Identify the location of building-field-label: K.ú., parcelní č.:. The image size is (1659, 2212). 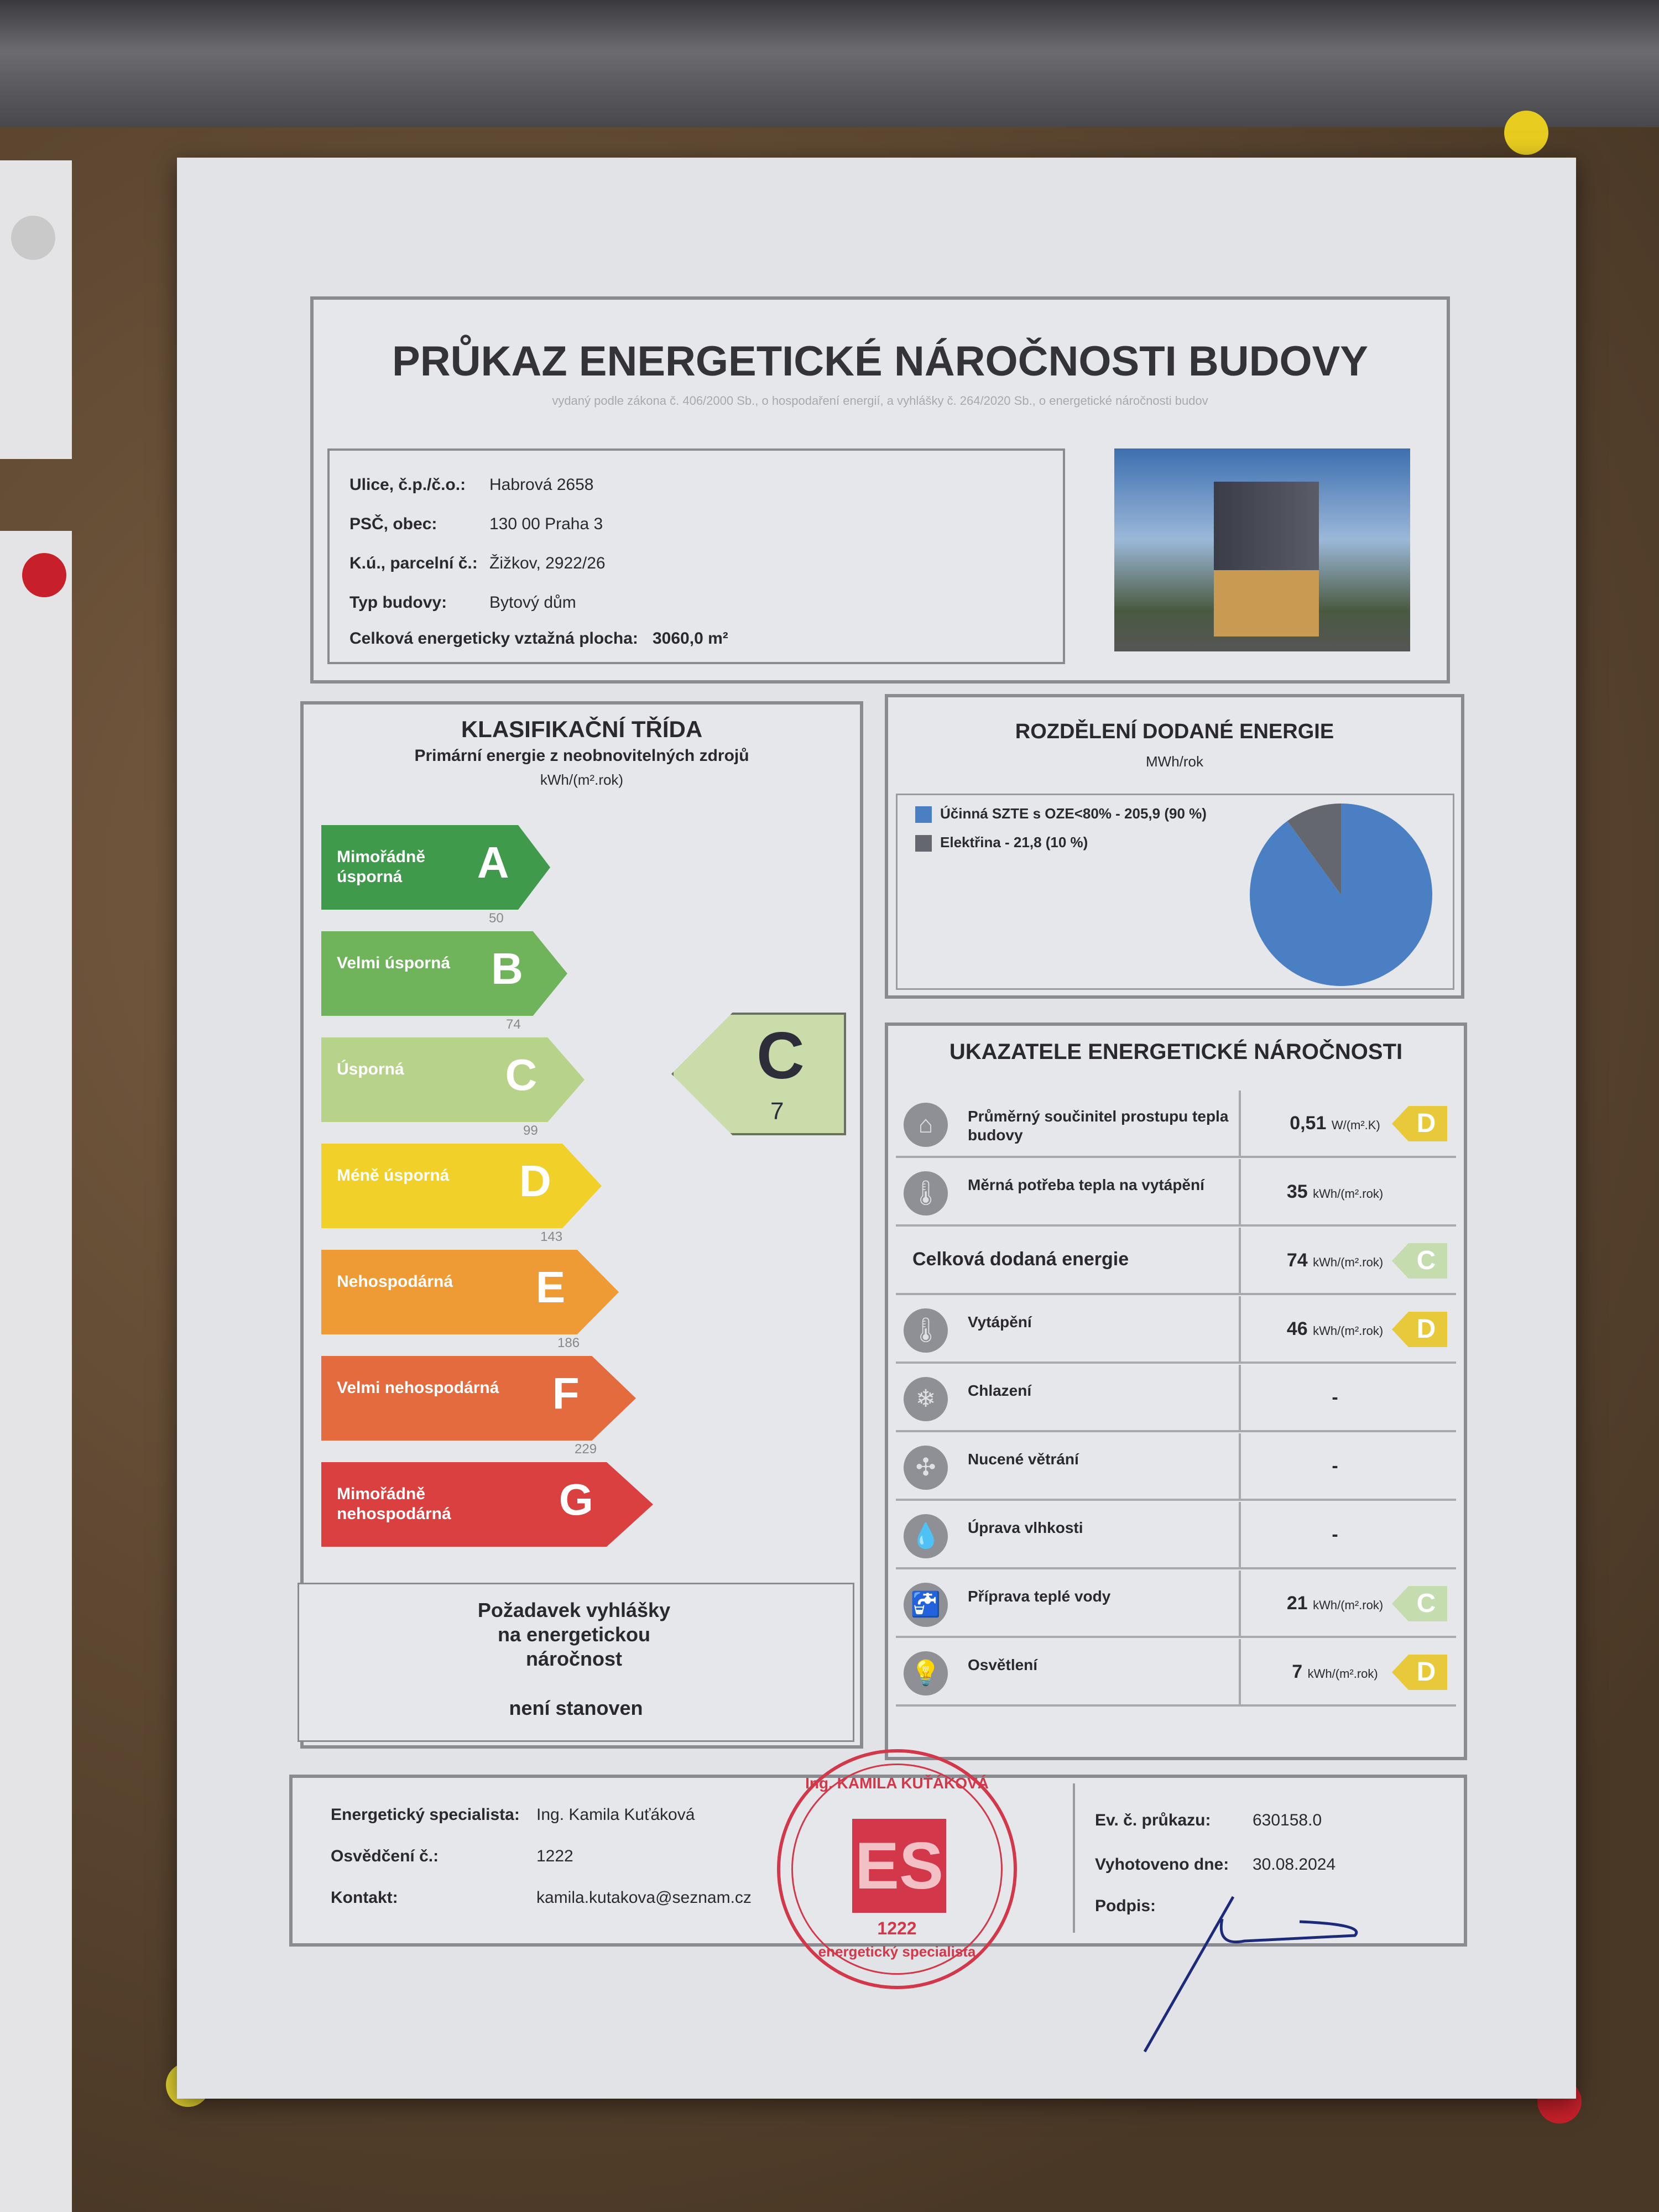
(414, 563).